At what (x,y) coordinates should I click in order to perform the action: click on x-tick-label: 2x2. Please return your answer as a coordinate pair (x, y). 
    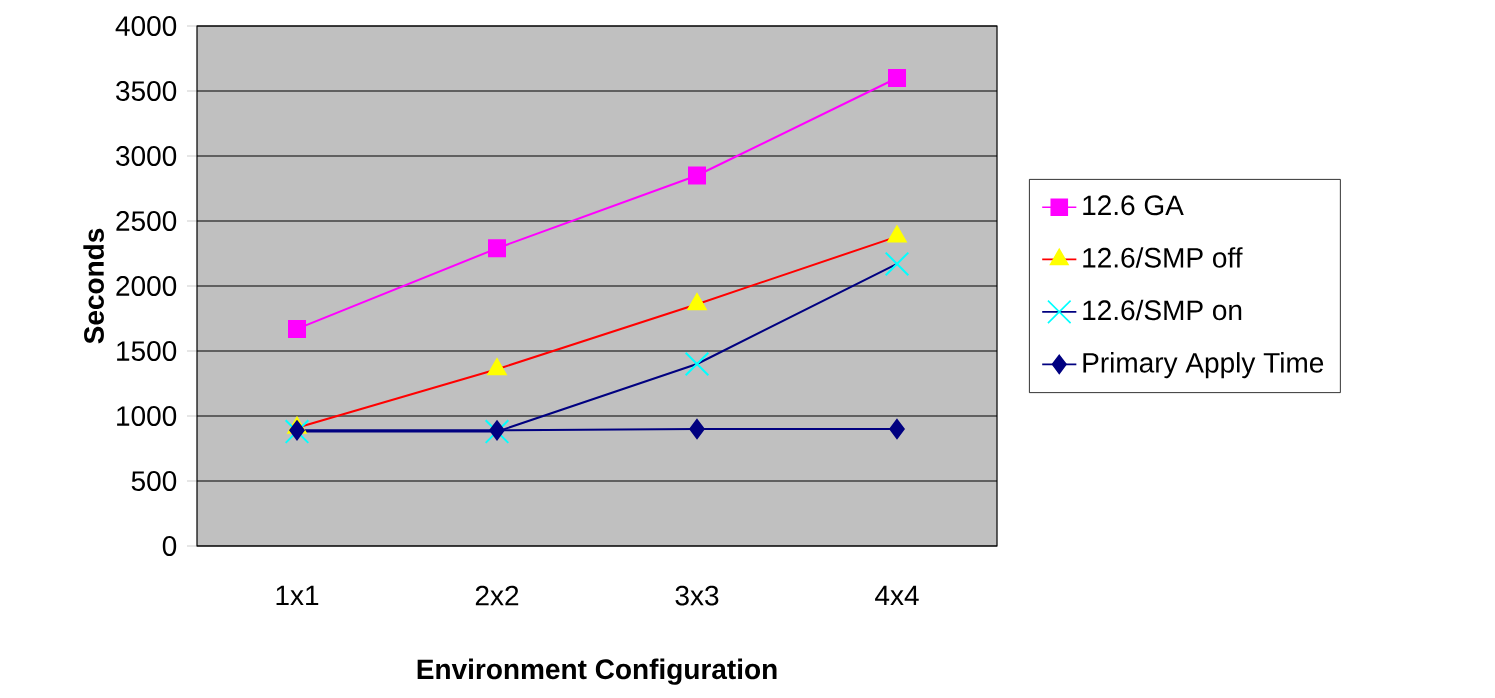
    Looking at the image, I should click on (497, 595).